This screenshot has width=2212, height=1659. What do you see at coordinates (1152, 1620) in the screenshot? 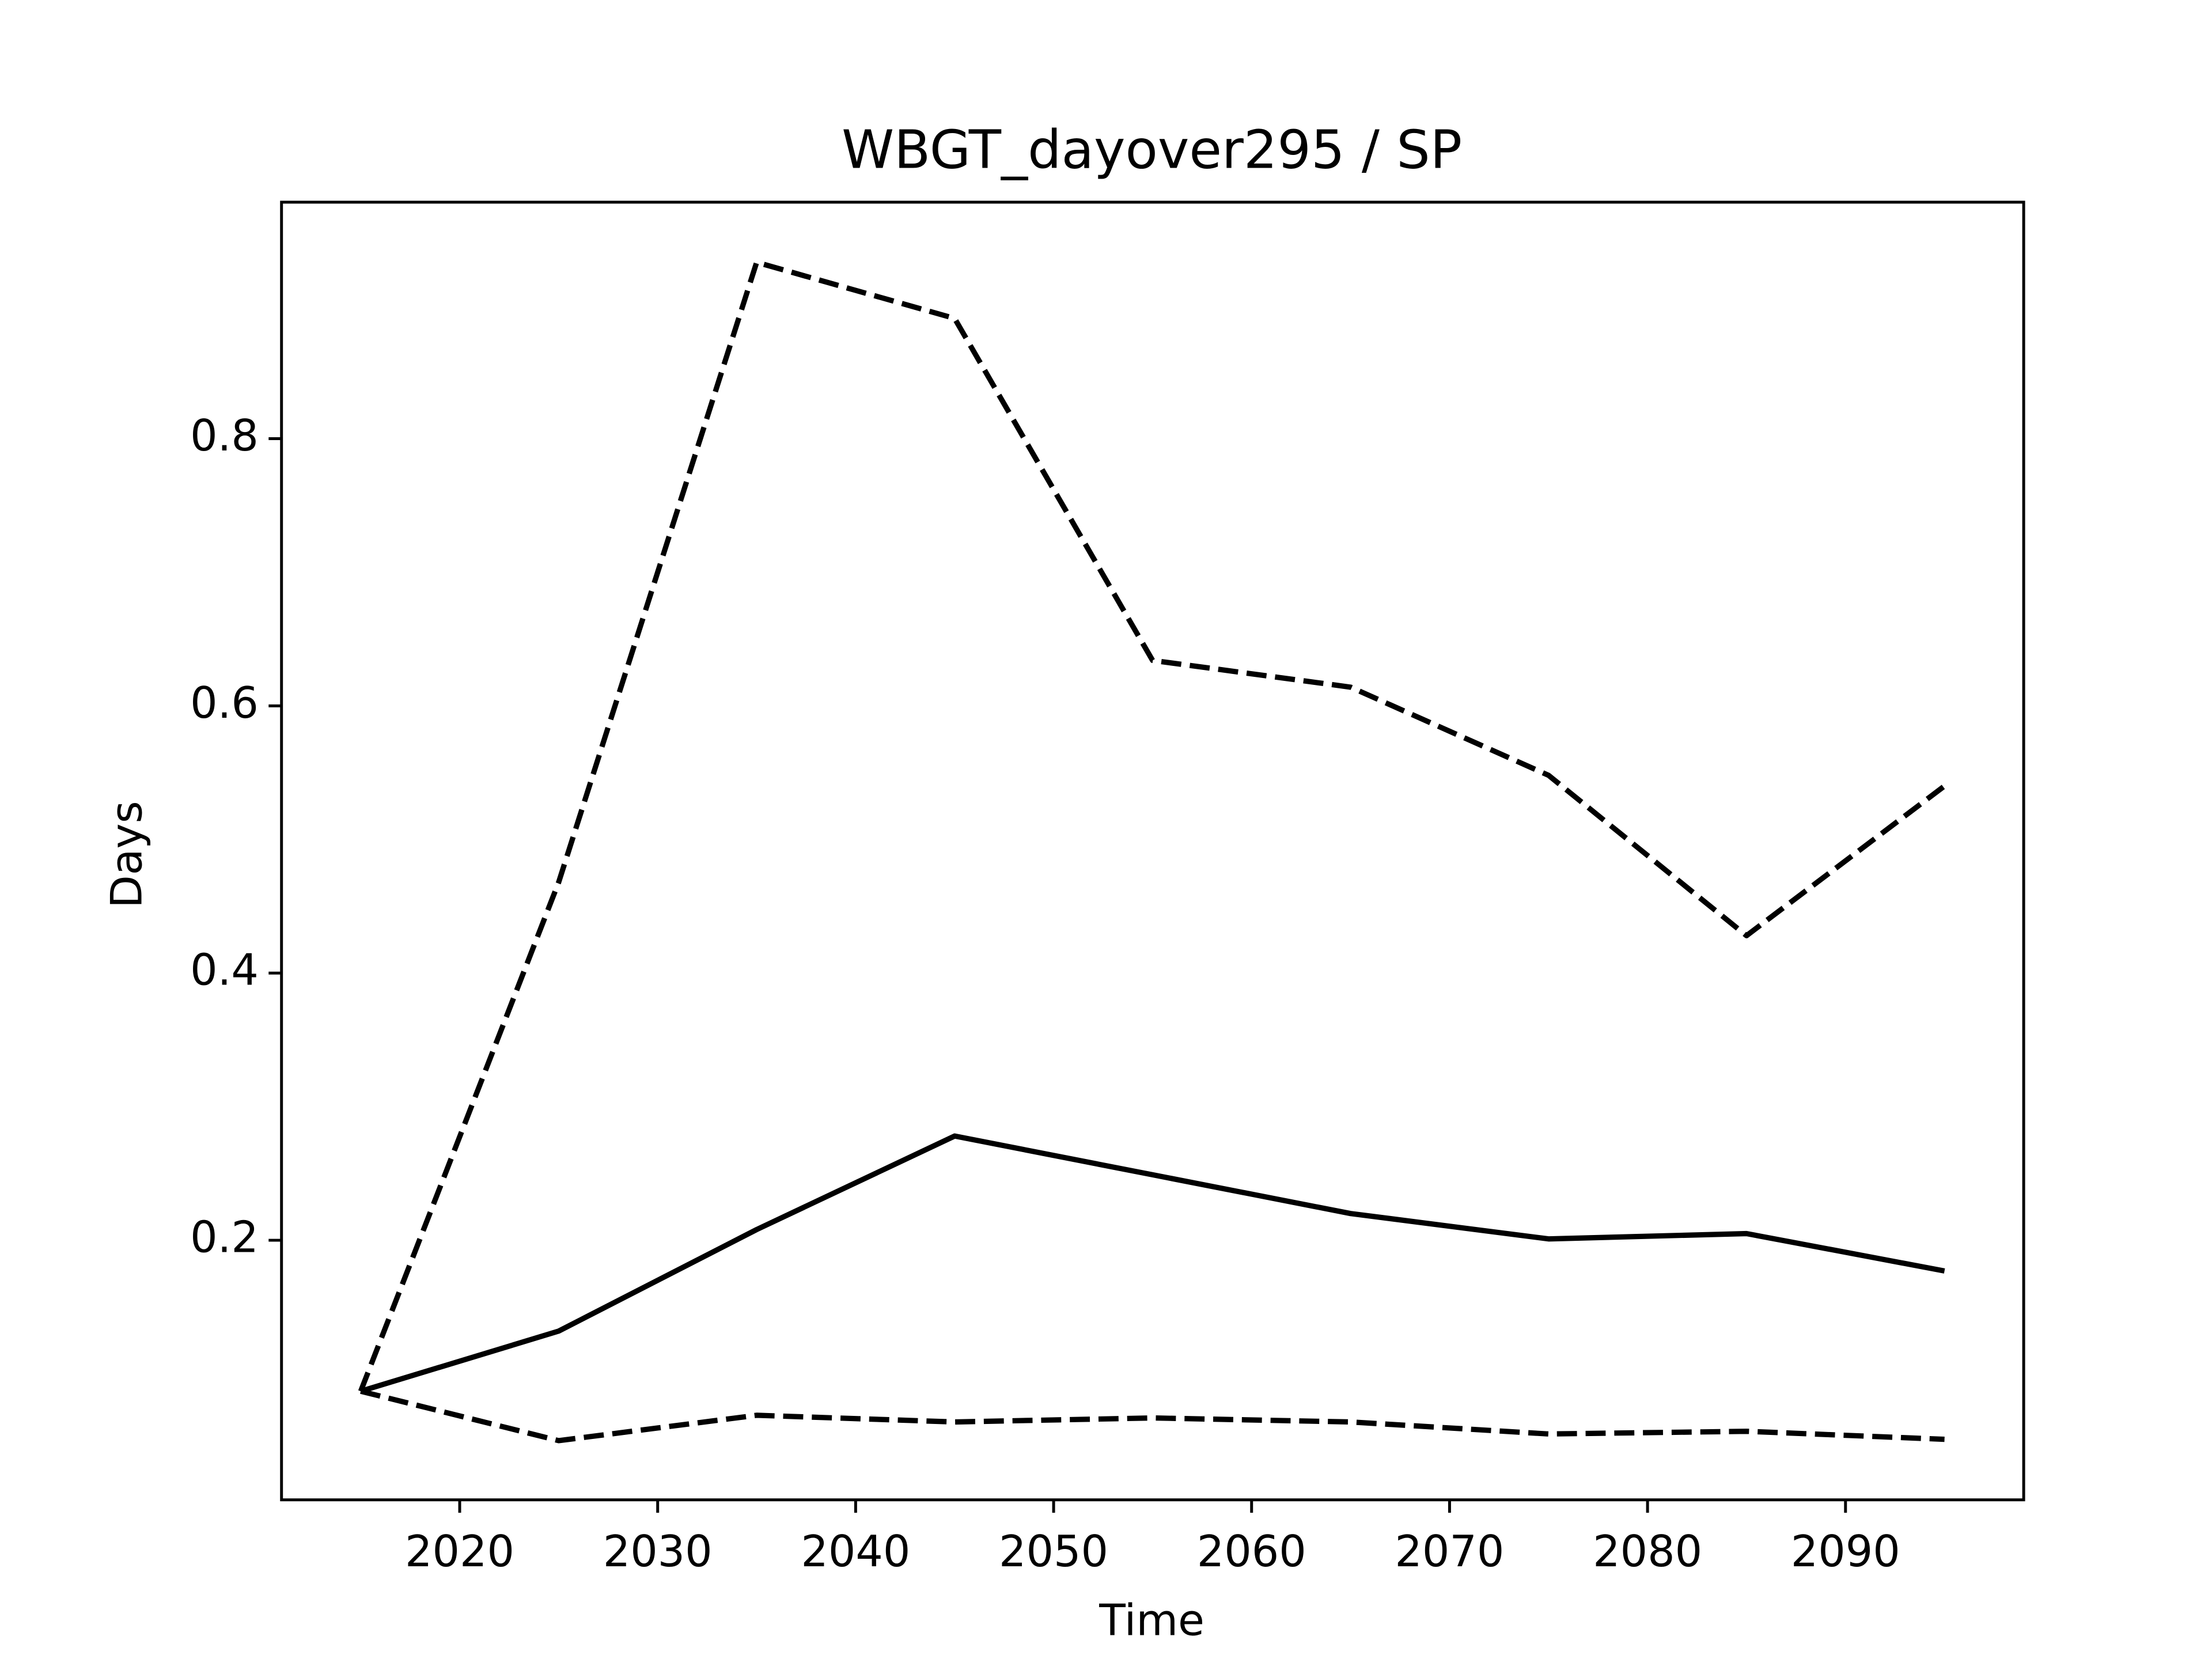
I see `x-axis-label: Time` at bounding box center [1152, 1620].